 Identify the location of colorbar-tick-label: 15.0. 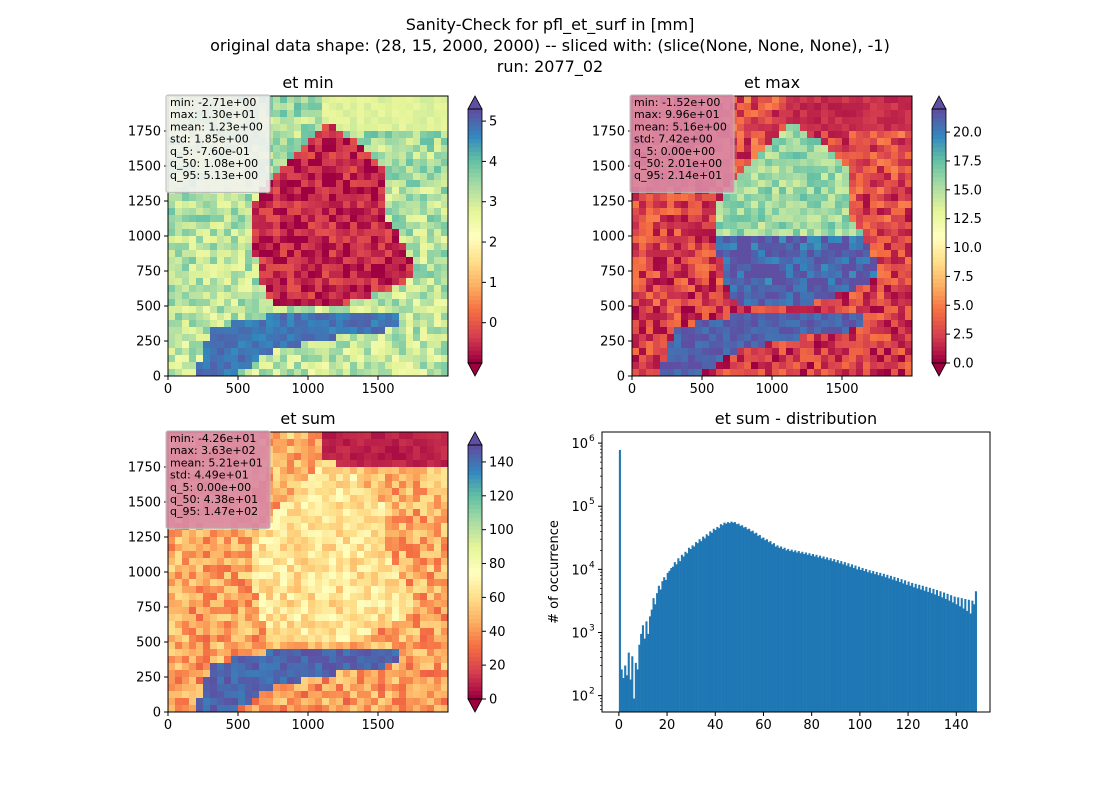
(967, 190).